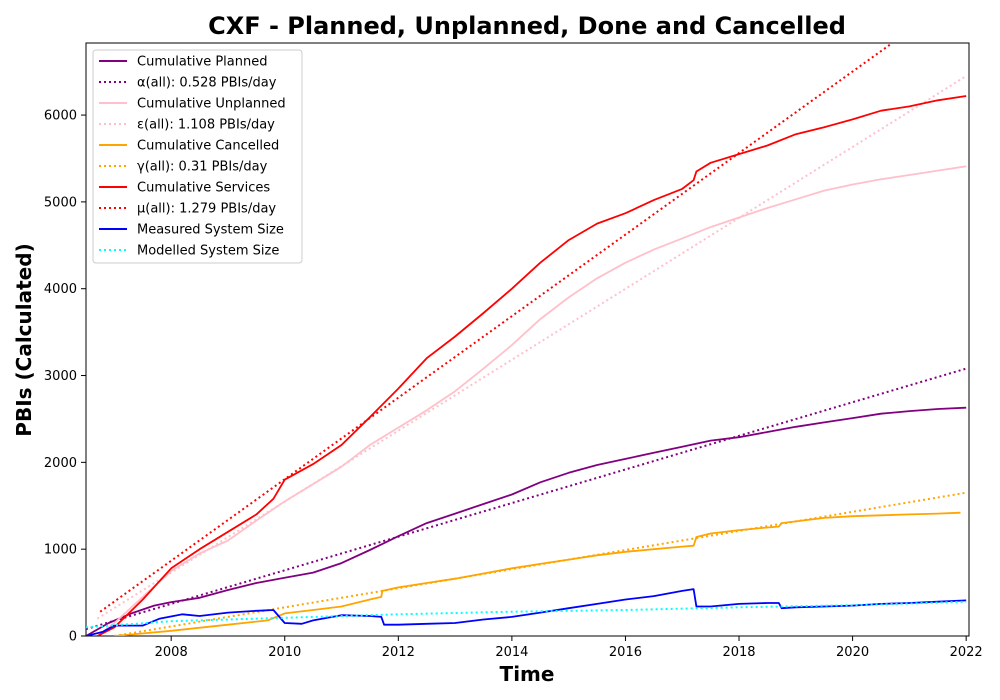  What do you see at coordinates (60, 202) in the screenshot?
I see `y-tick-label: 5000` at bounding box center [60, 202].